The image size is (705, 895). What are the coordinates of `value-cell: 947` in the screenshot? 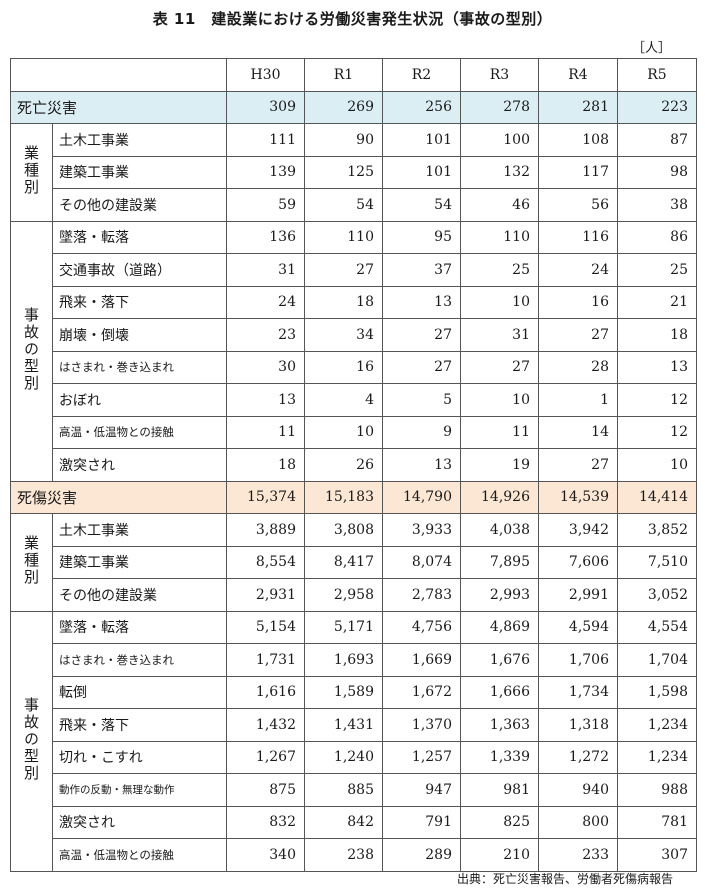 It's located at (421, 790).